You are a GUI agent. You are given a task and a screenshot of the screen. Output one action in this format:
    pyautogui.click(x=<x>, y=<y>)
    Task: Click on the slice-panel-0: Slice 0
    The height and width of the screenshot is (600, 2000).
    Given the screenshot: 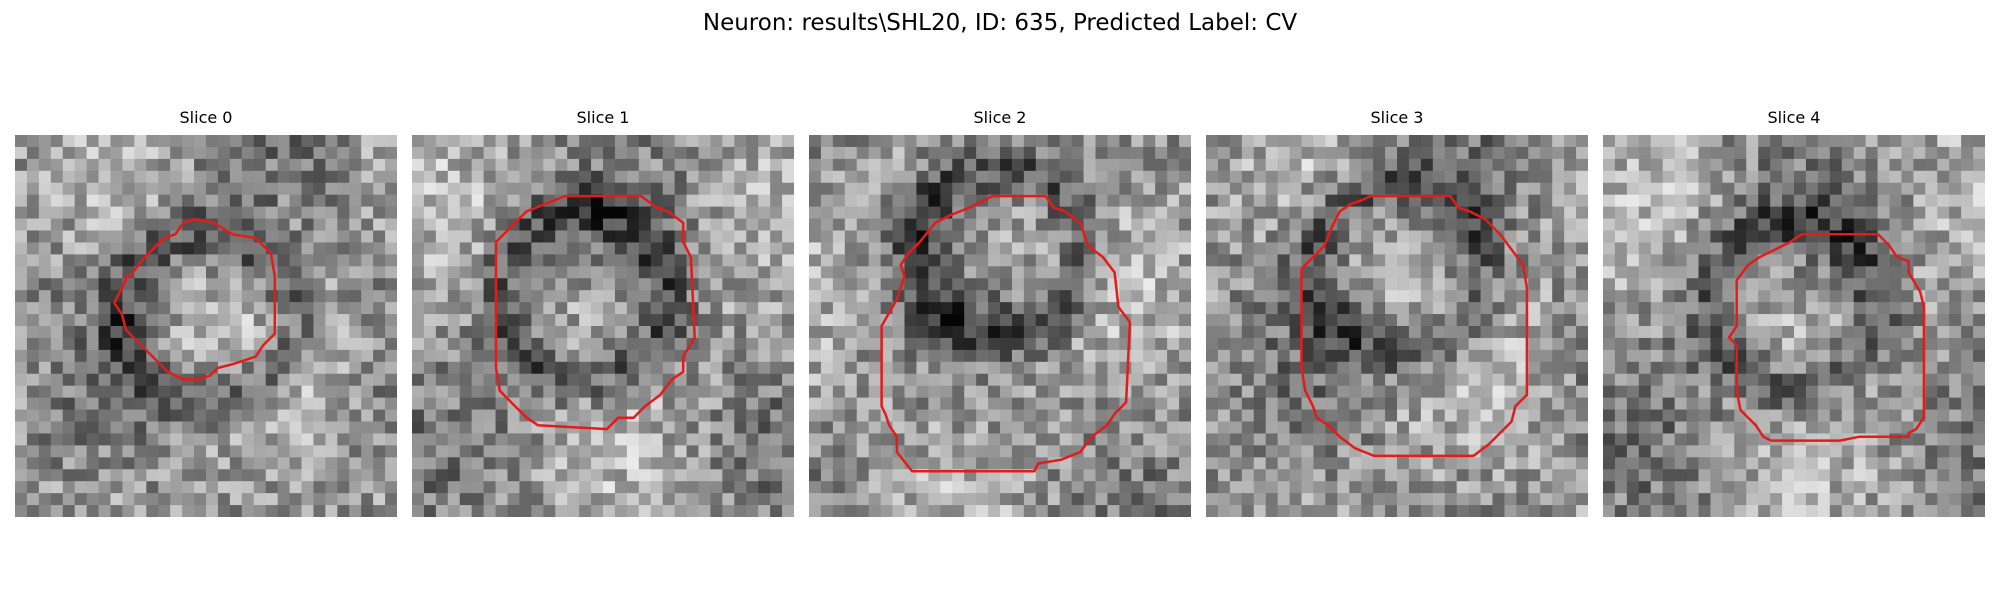 What is the action you would take?
    pyautogui.click(x=206, y=119)
    